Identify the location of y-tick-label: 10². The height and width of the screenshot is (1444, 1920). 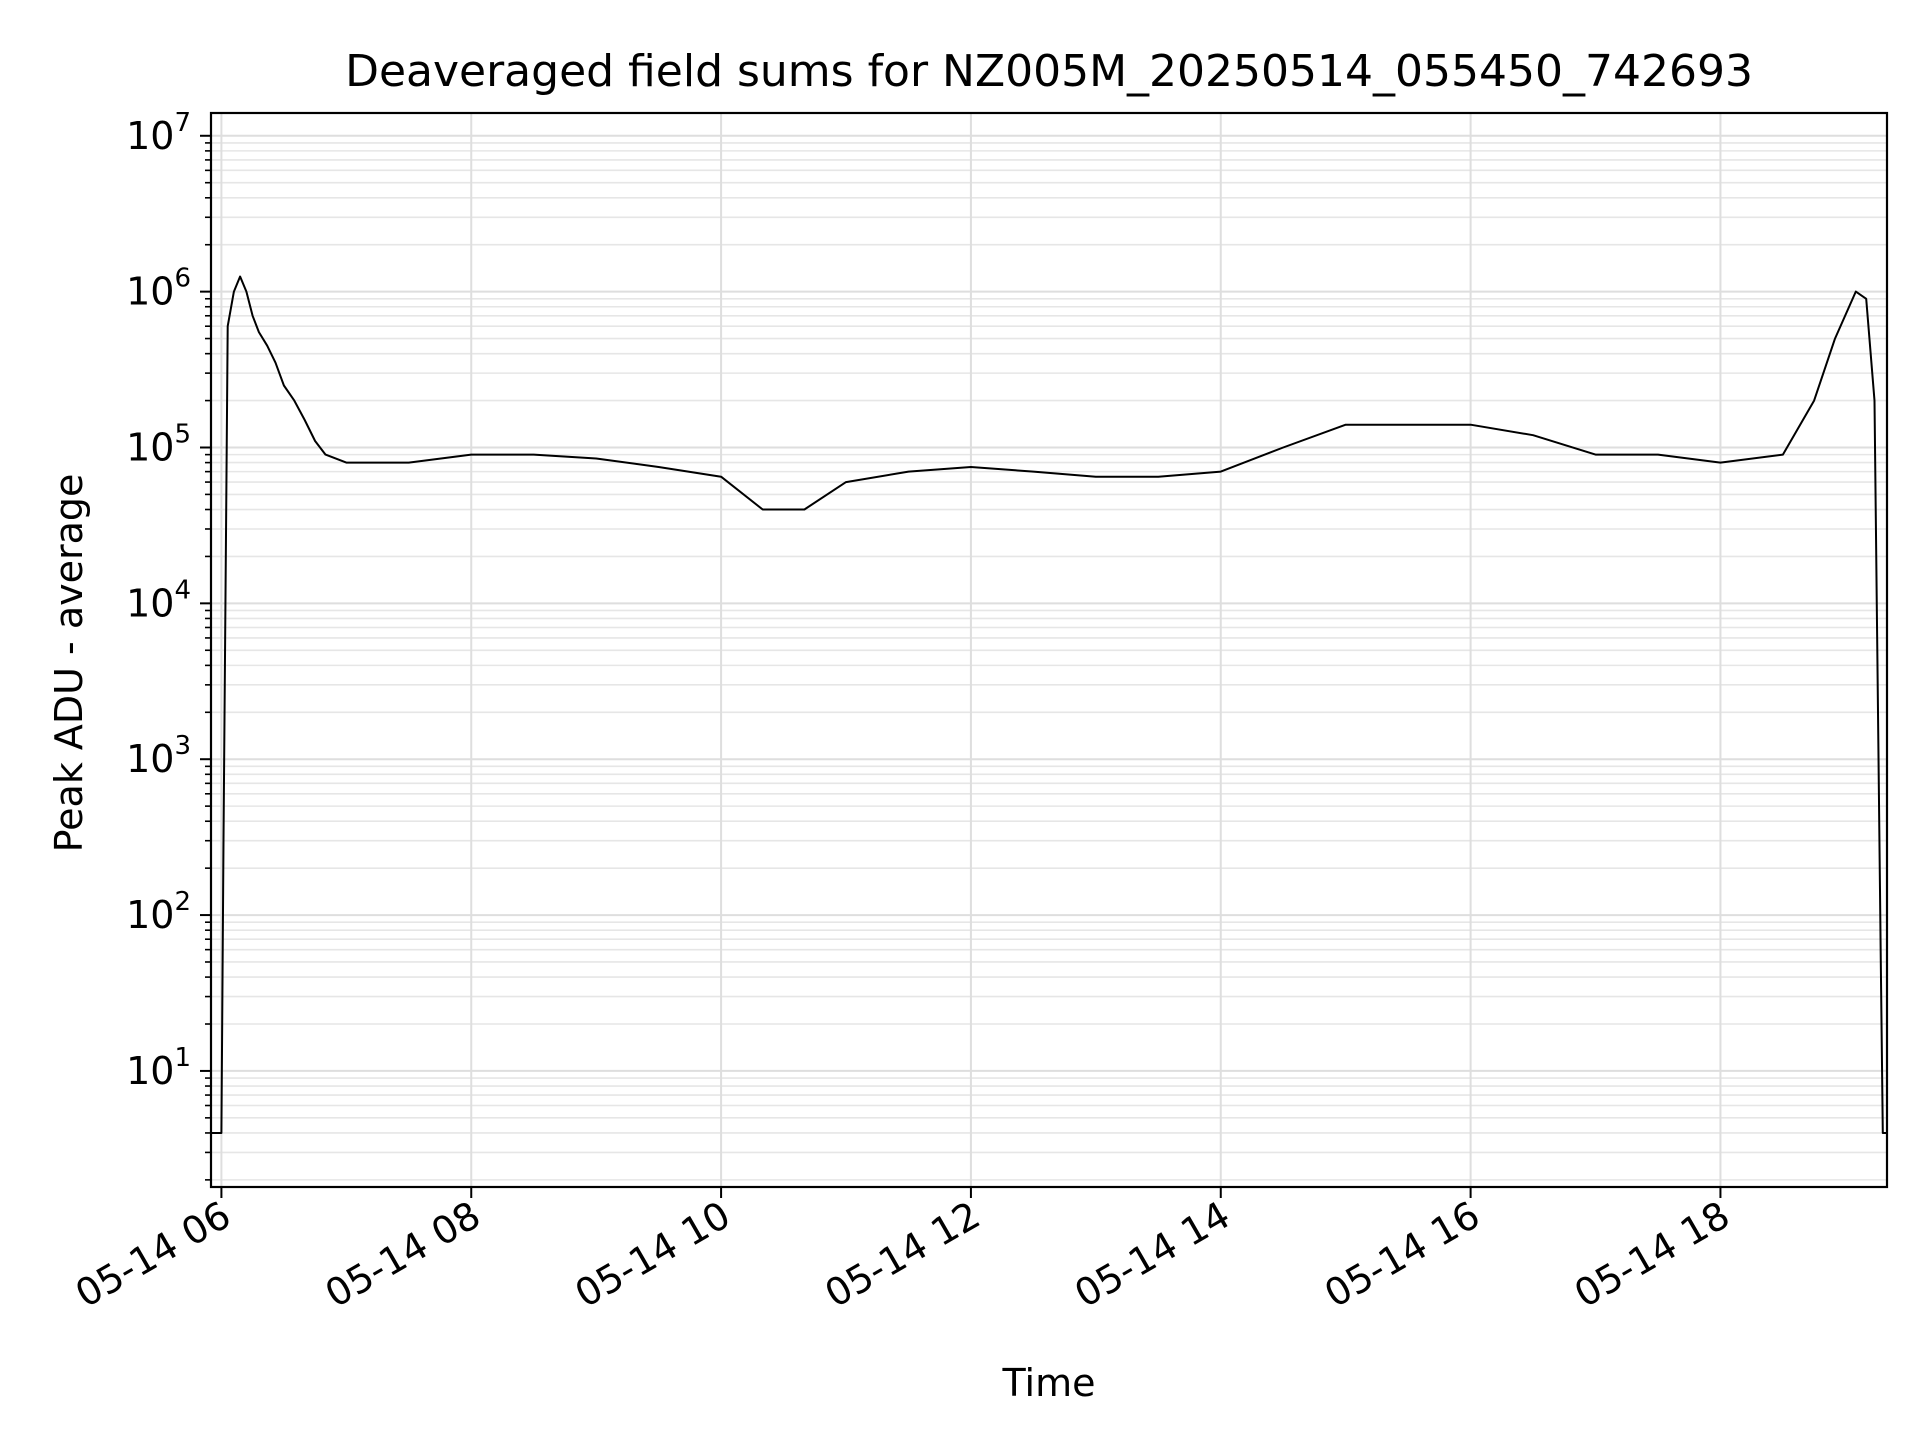
(158, 912).